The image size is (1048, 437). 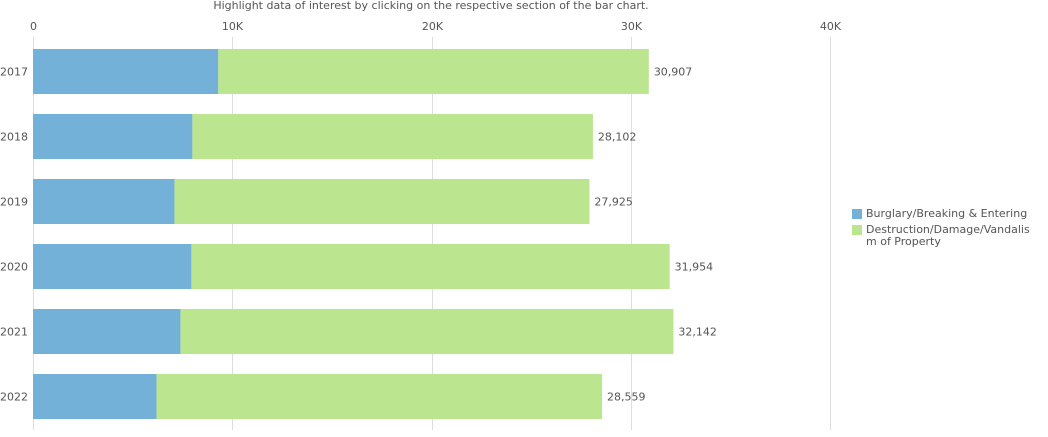 I want to click on x-tick-label: 20K, so click(x=433, y=26).